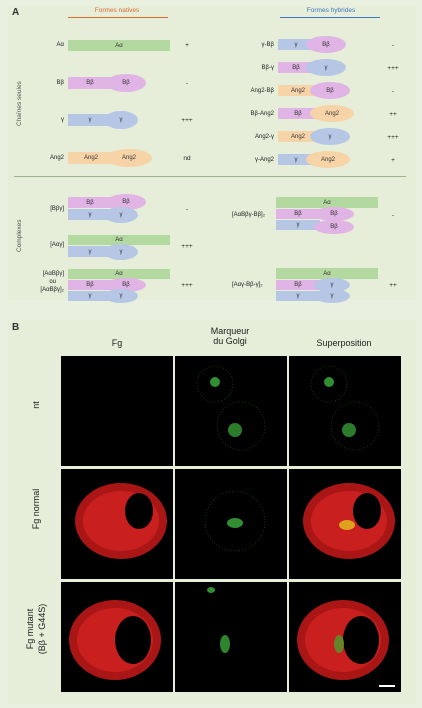 The height and width of the screenshot is (708, 422). I want to click on aalpha-bar: Aα, so click(119, 45).